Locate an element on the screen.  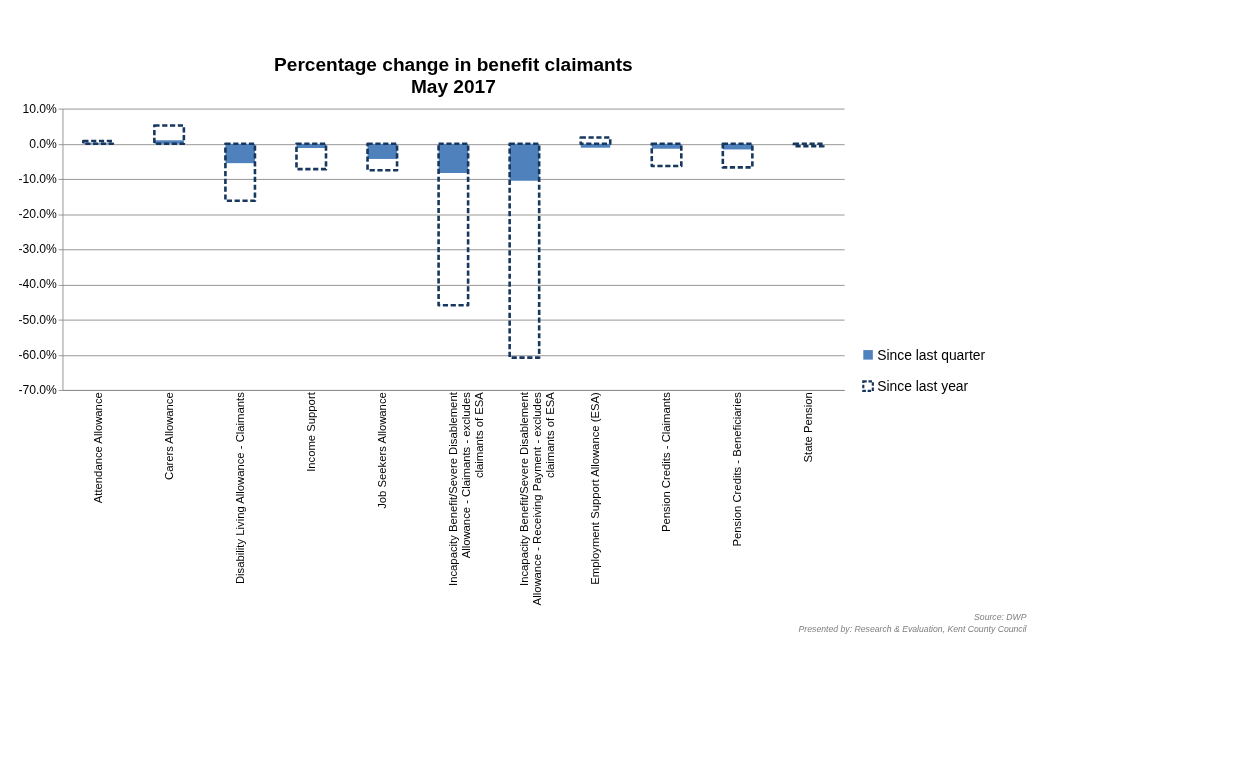
source-note: Source: DWP is located at coordinates (1000, 617).